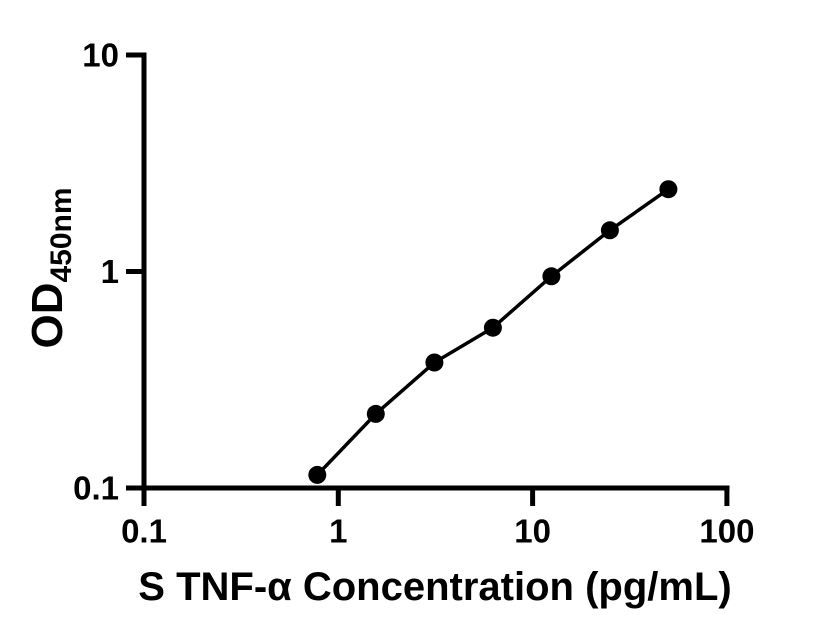 This screenshot has height=640, width=816. I want to click on y-axis-title-main: OD, so click(47, 316).